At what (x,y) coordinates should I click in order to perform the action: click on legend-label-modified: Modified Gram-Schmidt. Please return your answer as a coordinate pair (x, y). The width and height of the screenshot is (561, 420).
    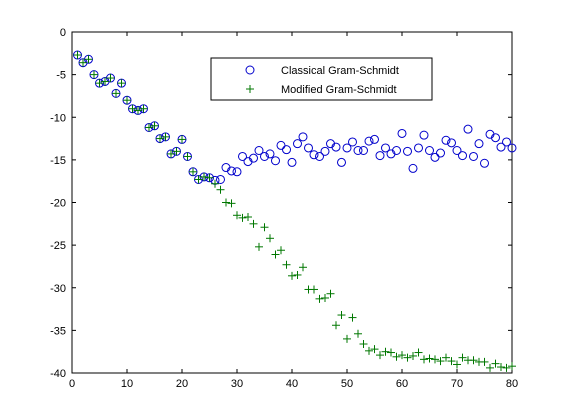
    Looking at the image, I should click on (339, 90).